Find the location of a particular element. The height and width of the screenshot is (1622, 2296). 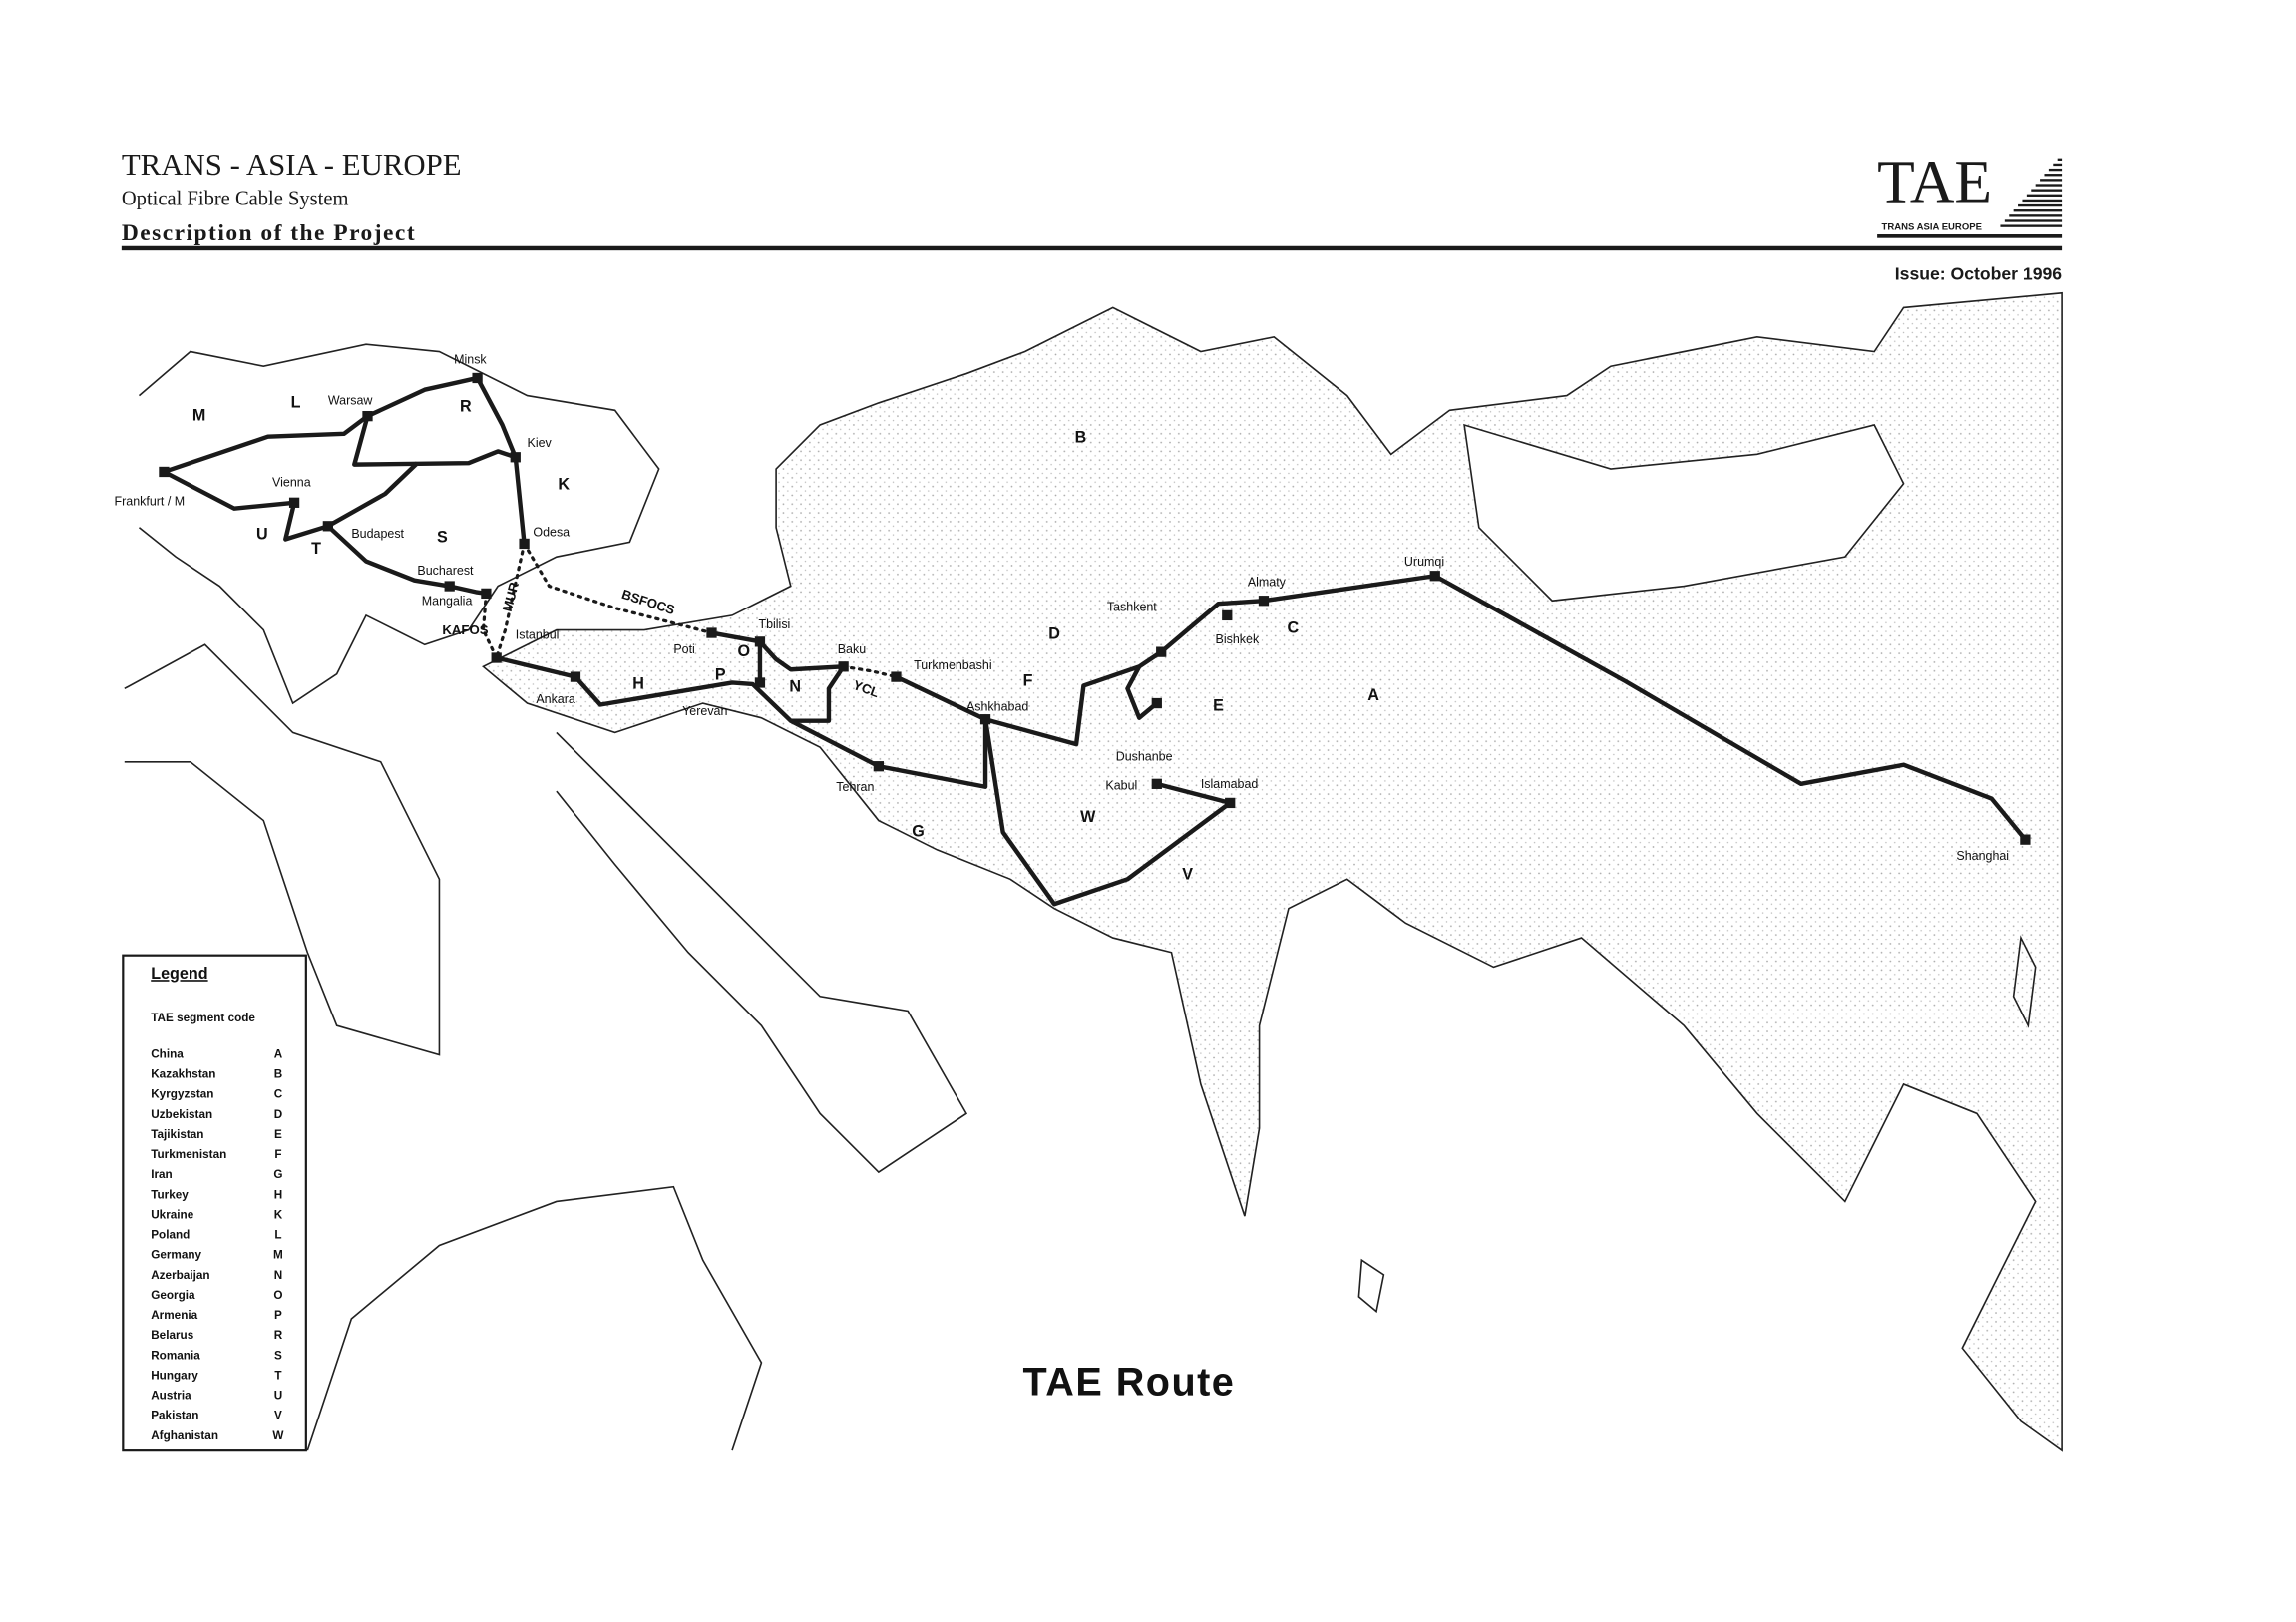

legend-code: C is located at coordinates (278, 1094).